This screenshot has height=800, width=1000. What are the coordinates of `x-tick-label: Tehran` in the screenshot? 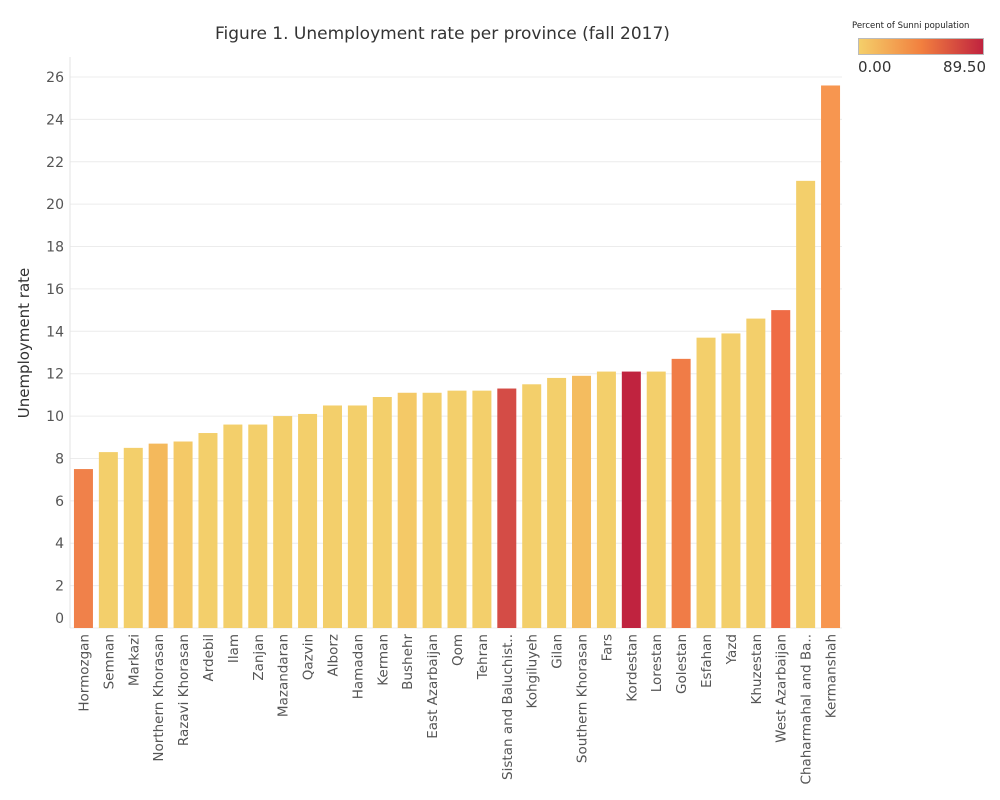 It's located at (483, 657).